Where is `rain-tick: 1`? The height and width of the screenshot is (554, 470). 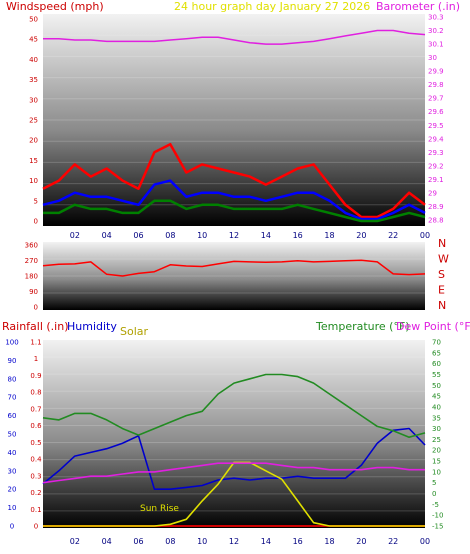
rain-tick: 1 is located at coordinates (36, 359).